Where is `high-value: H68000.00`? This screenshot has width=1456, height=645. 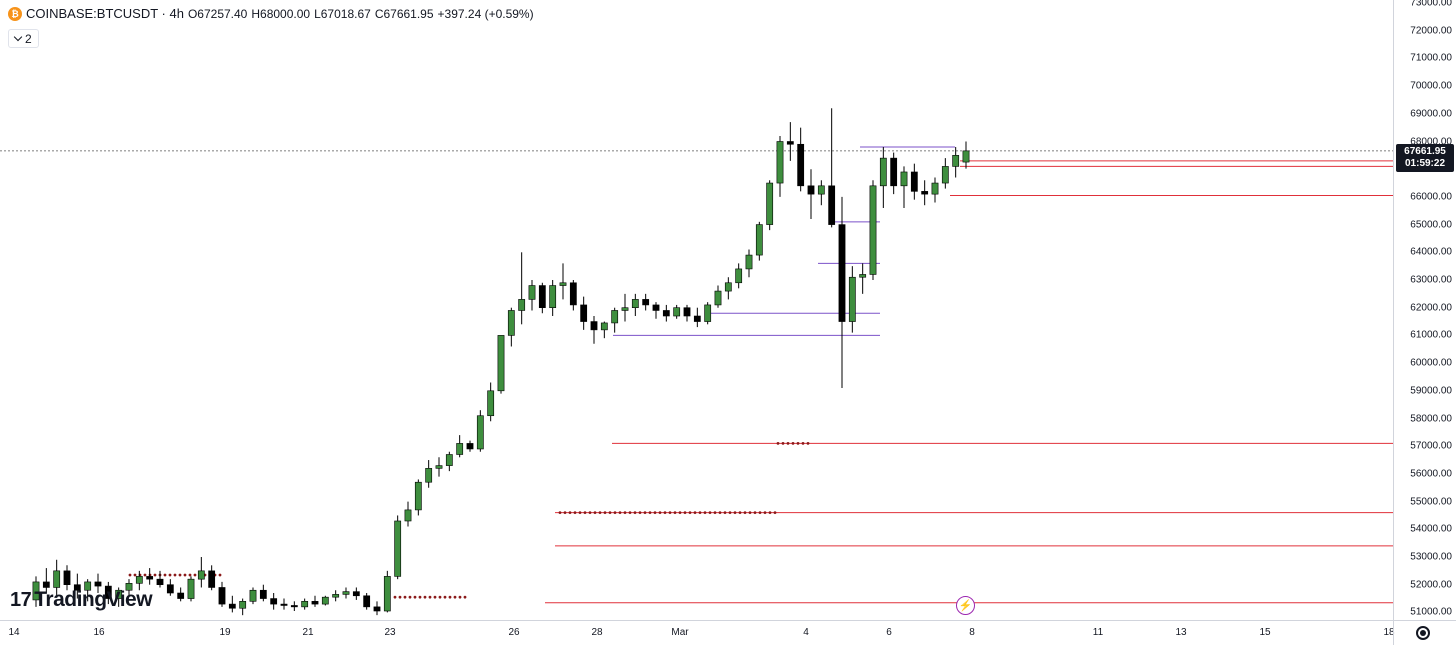 high-value: H68000.00 is located at coordinates (281, 13).